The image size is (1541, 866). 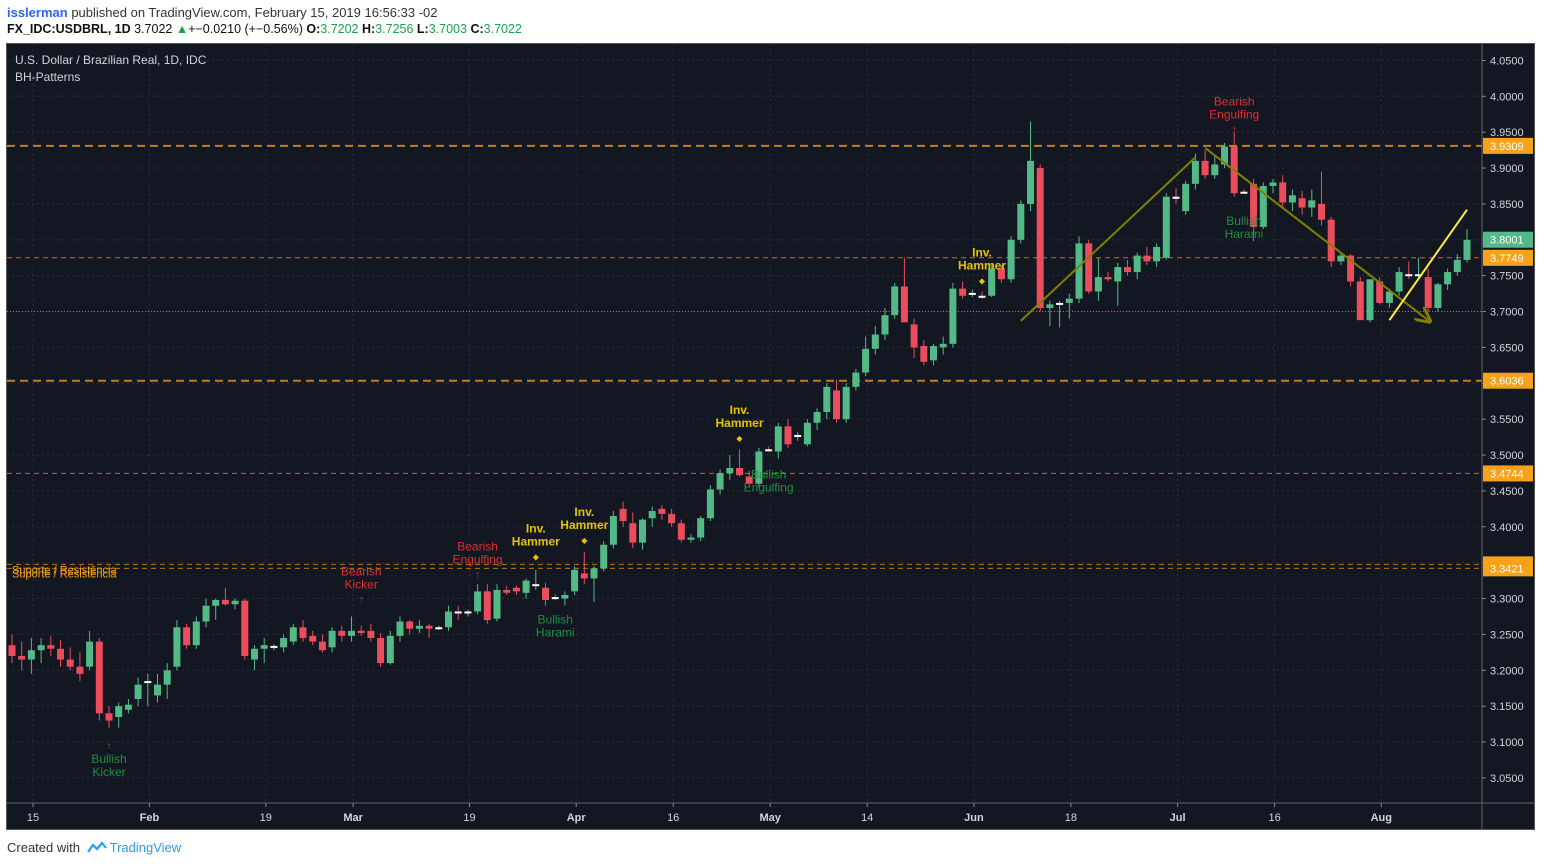 I want to click on time-tick-label: 19, so click(x=469, y=818).